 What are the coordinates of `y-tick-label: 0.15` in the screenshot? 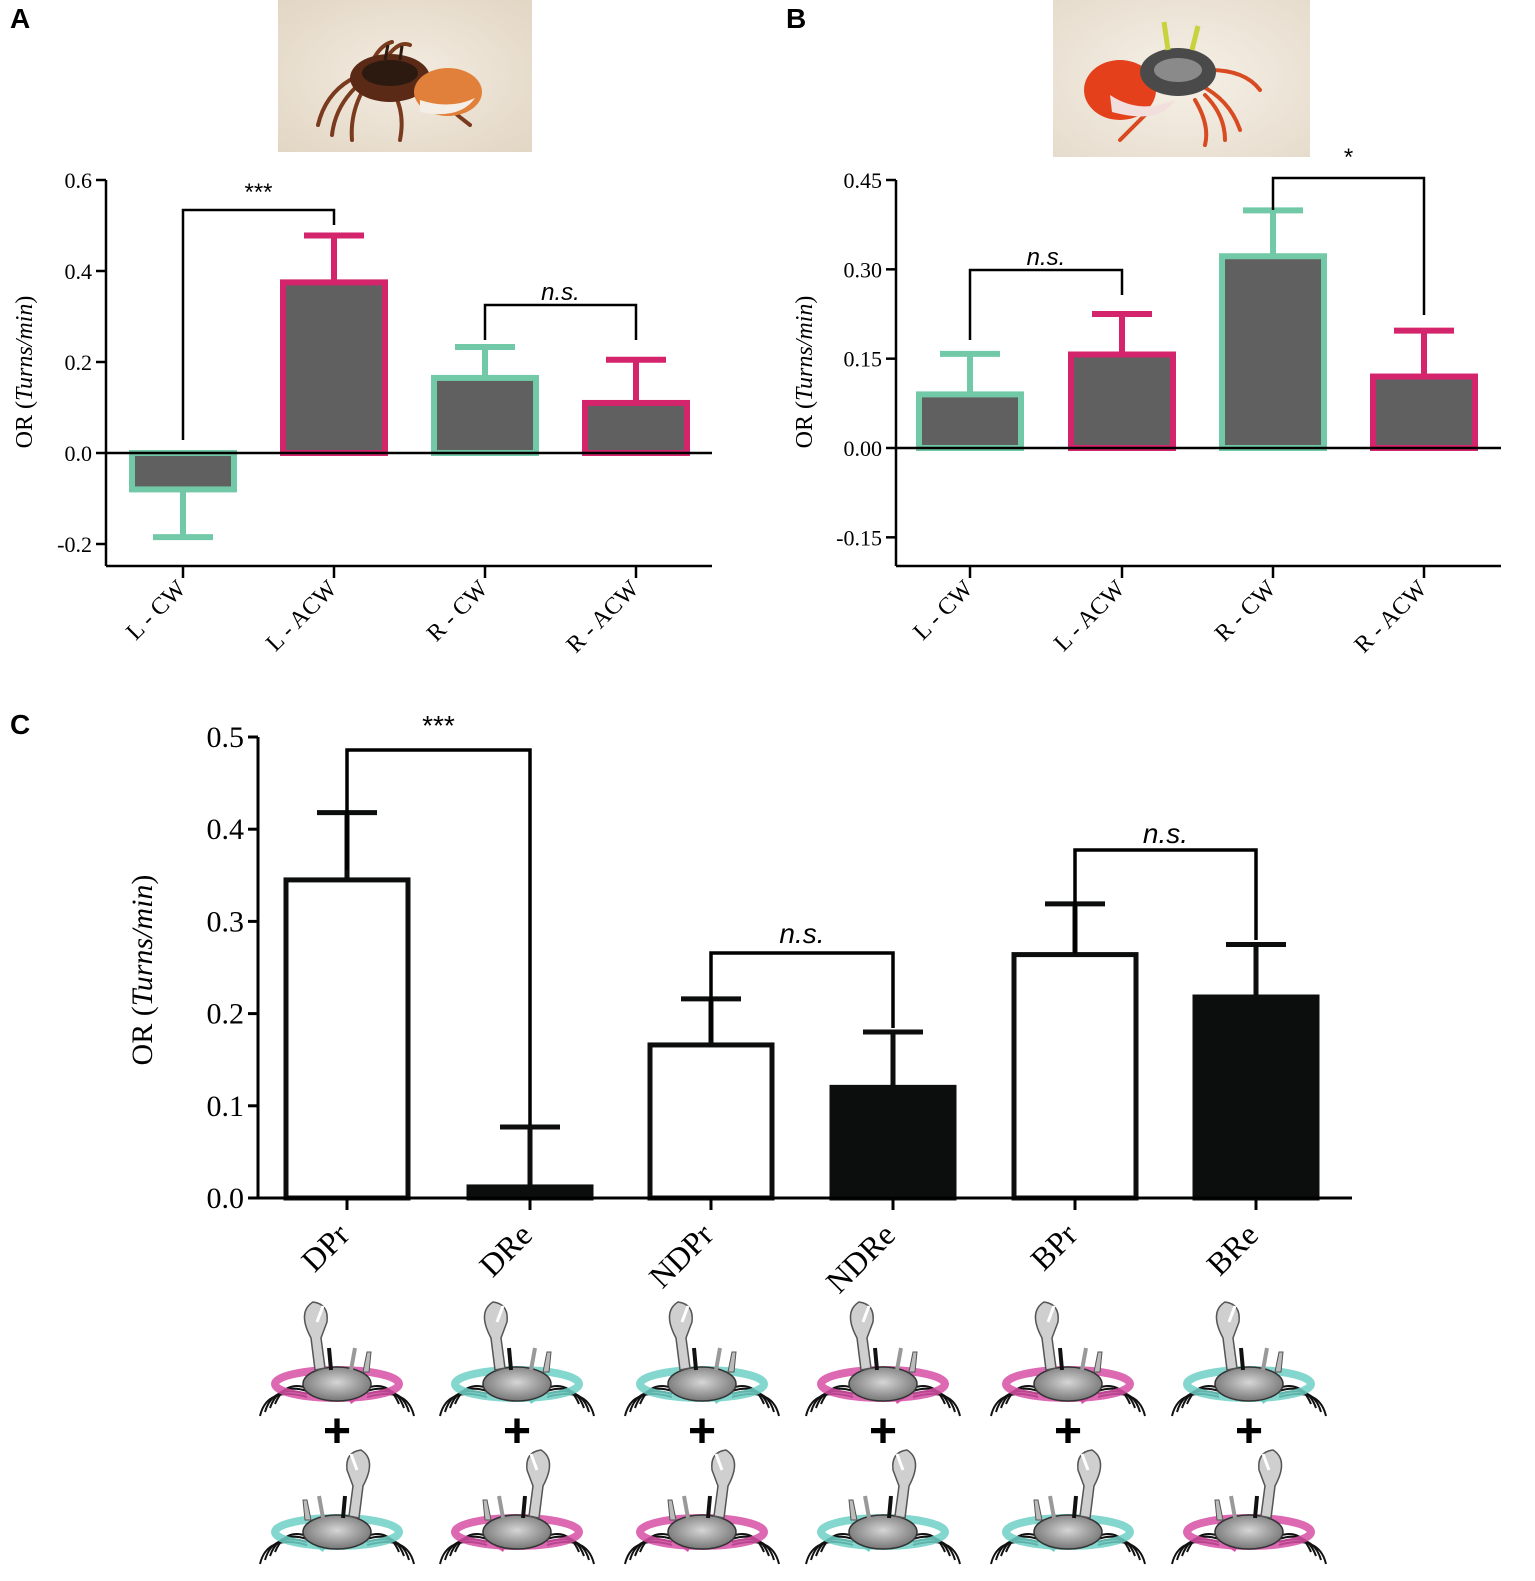 It's located at (863, 359).